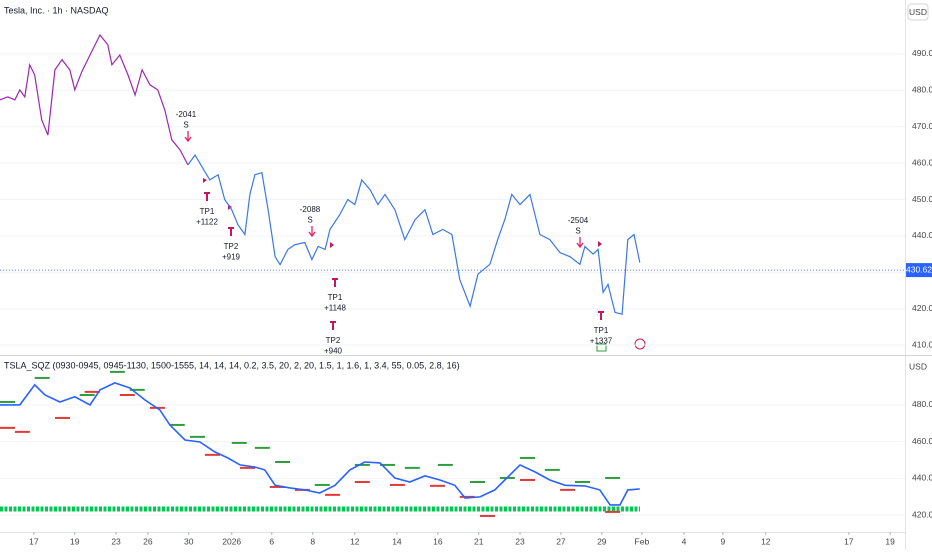  What do you see at coordinates (438, 541) in the screenshot?
I see `x-tick-label: 16` at bounding box center [438, 541].